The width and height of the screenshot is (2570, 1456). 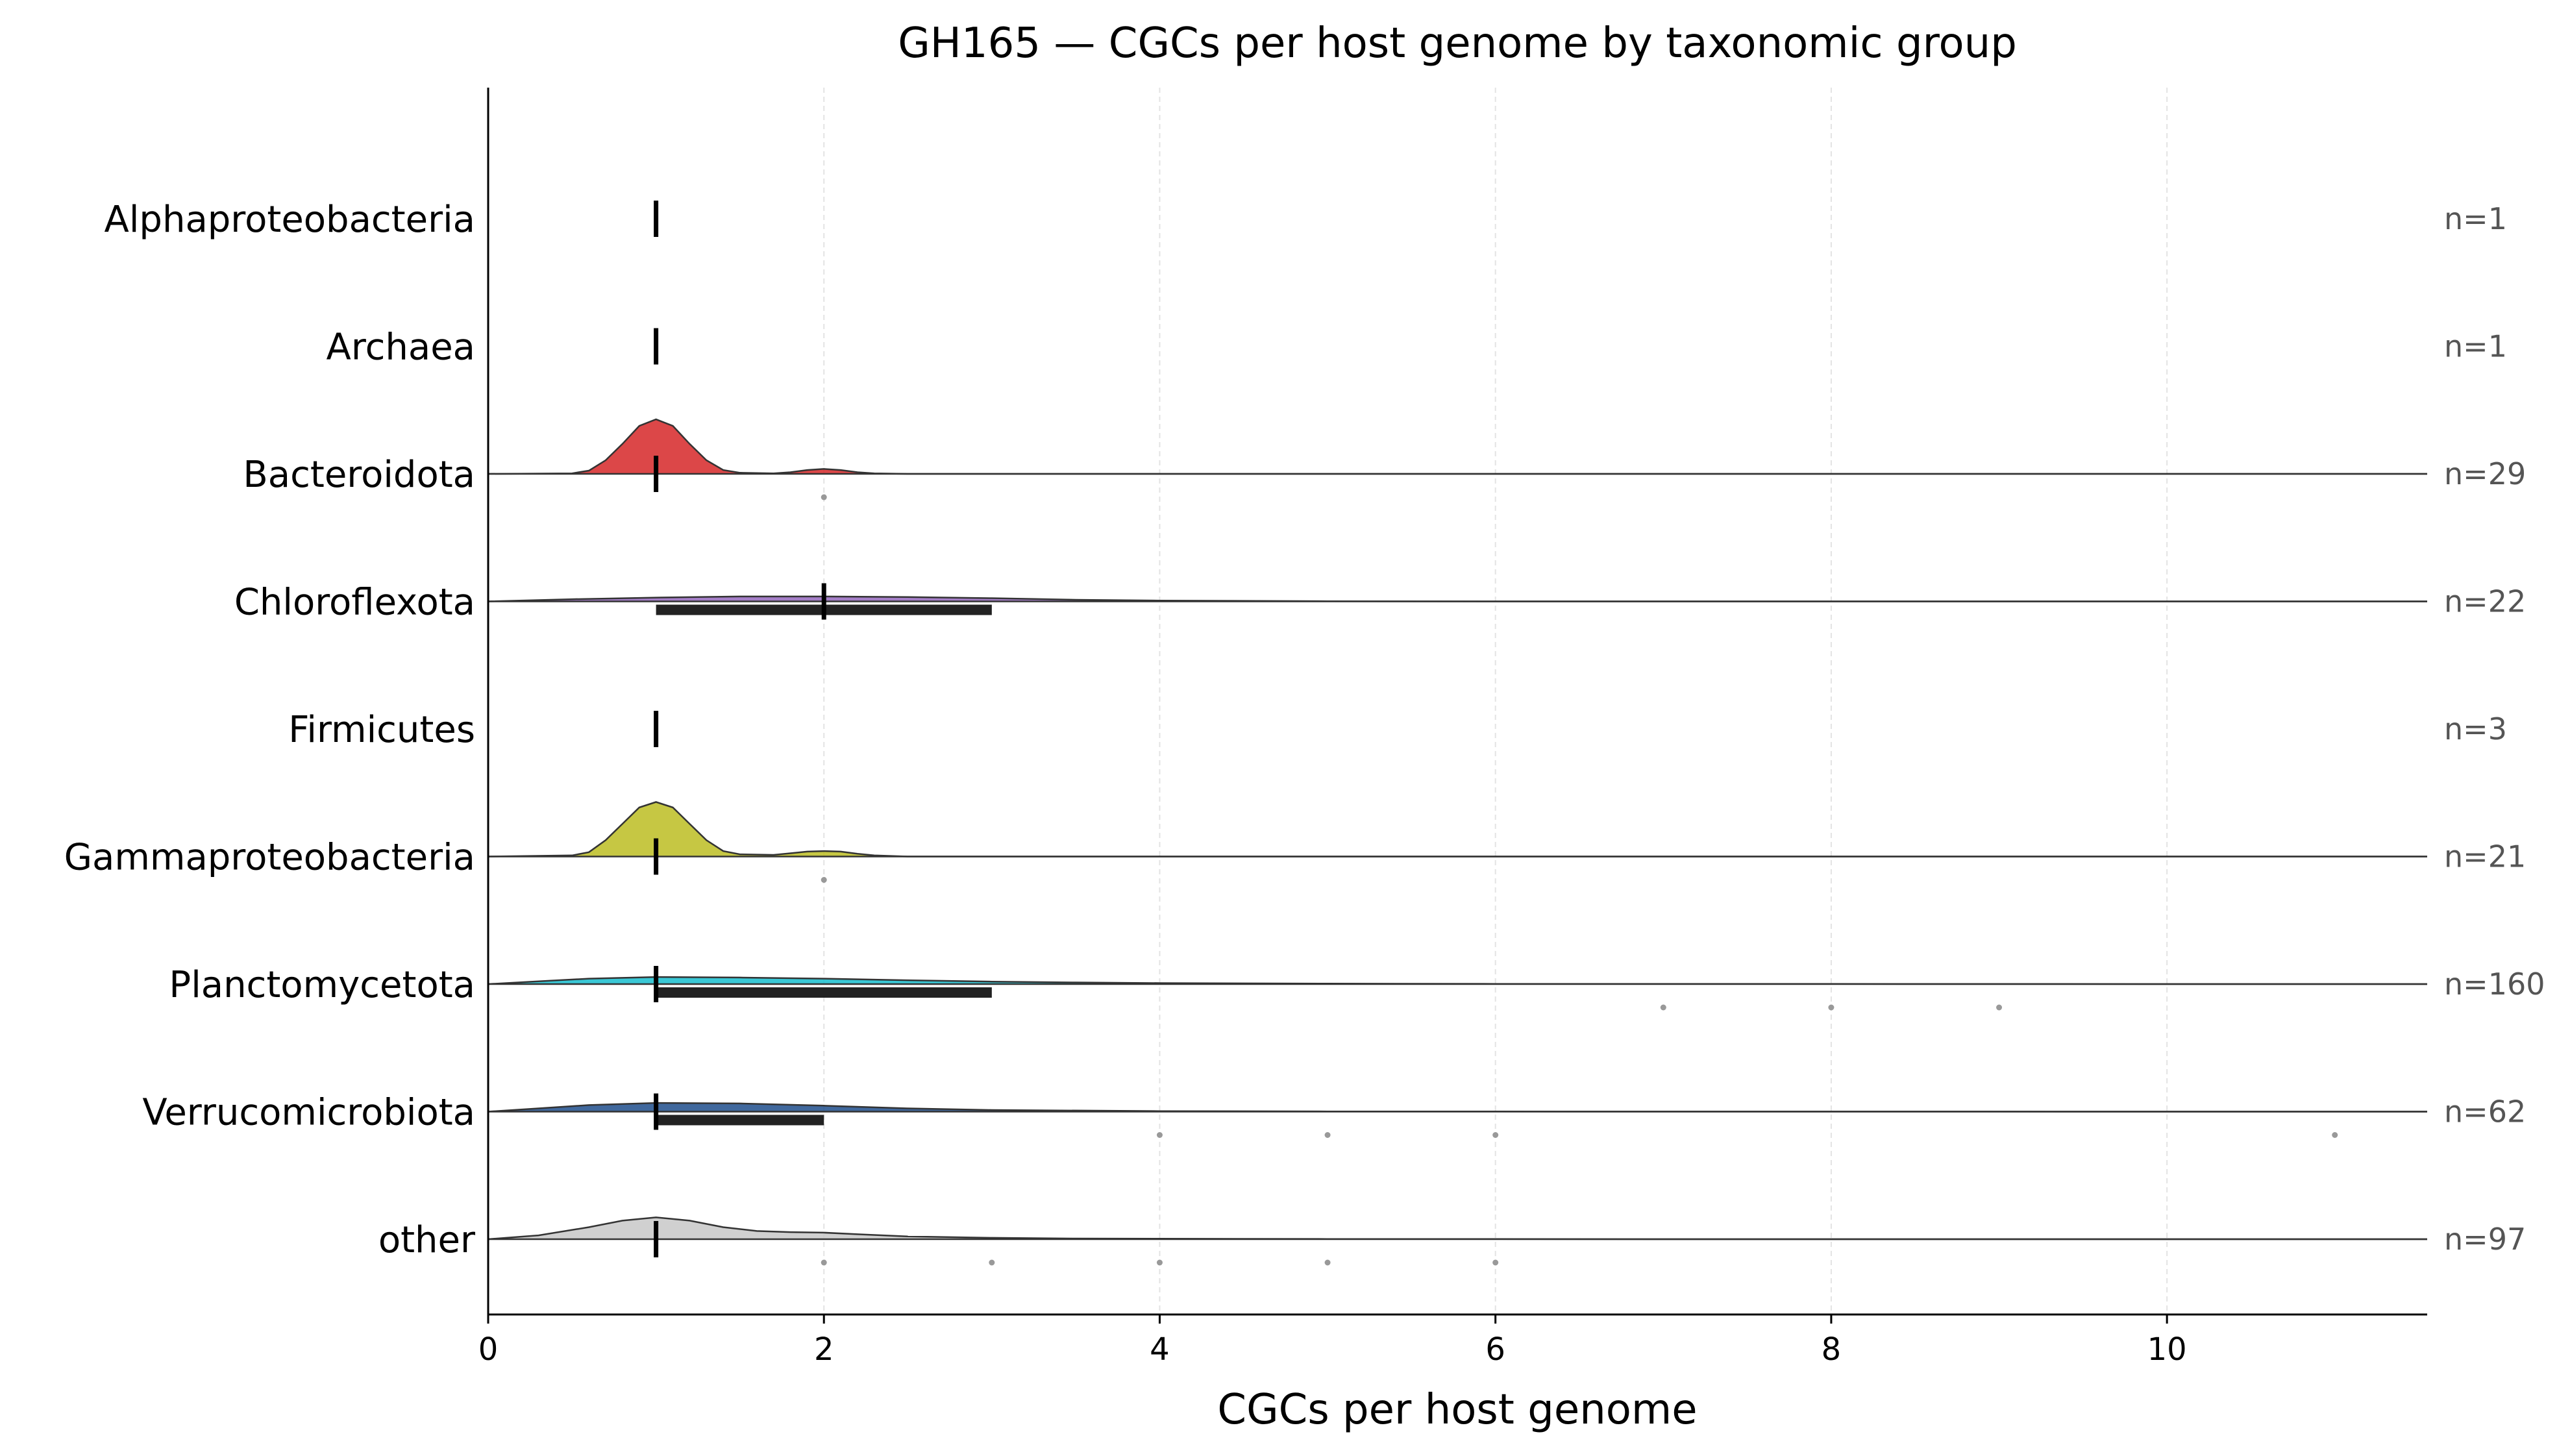 What do you see at coordinates (2475, 729) in the screenshot?
I see `n-count-label: n=3` at bounding box center [2475, 729].